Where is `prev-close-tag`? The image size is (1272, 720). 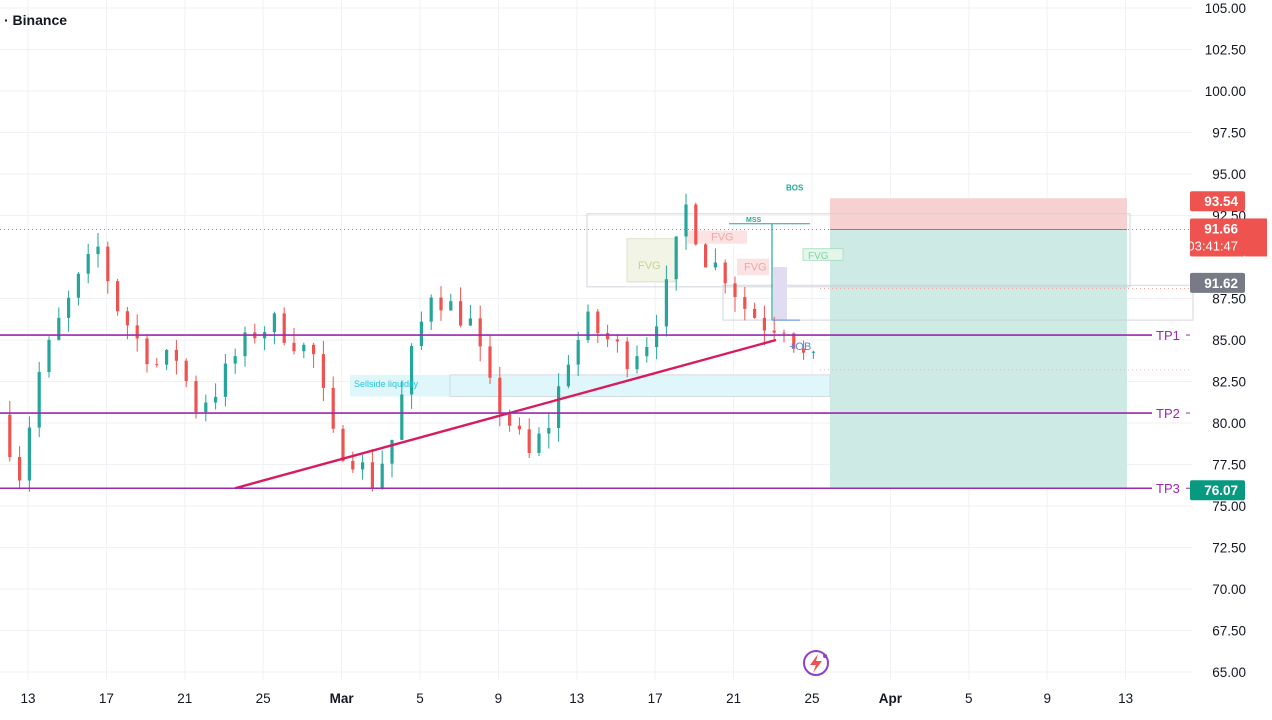
prev-close-tag is located at coordinates (1217, 282).